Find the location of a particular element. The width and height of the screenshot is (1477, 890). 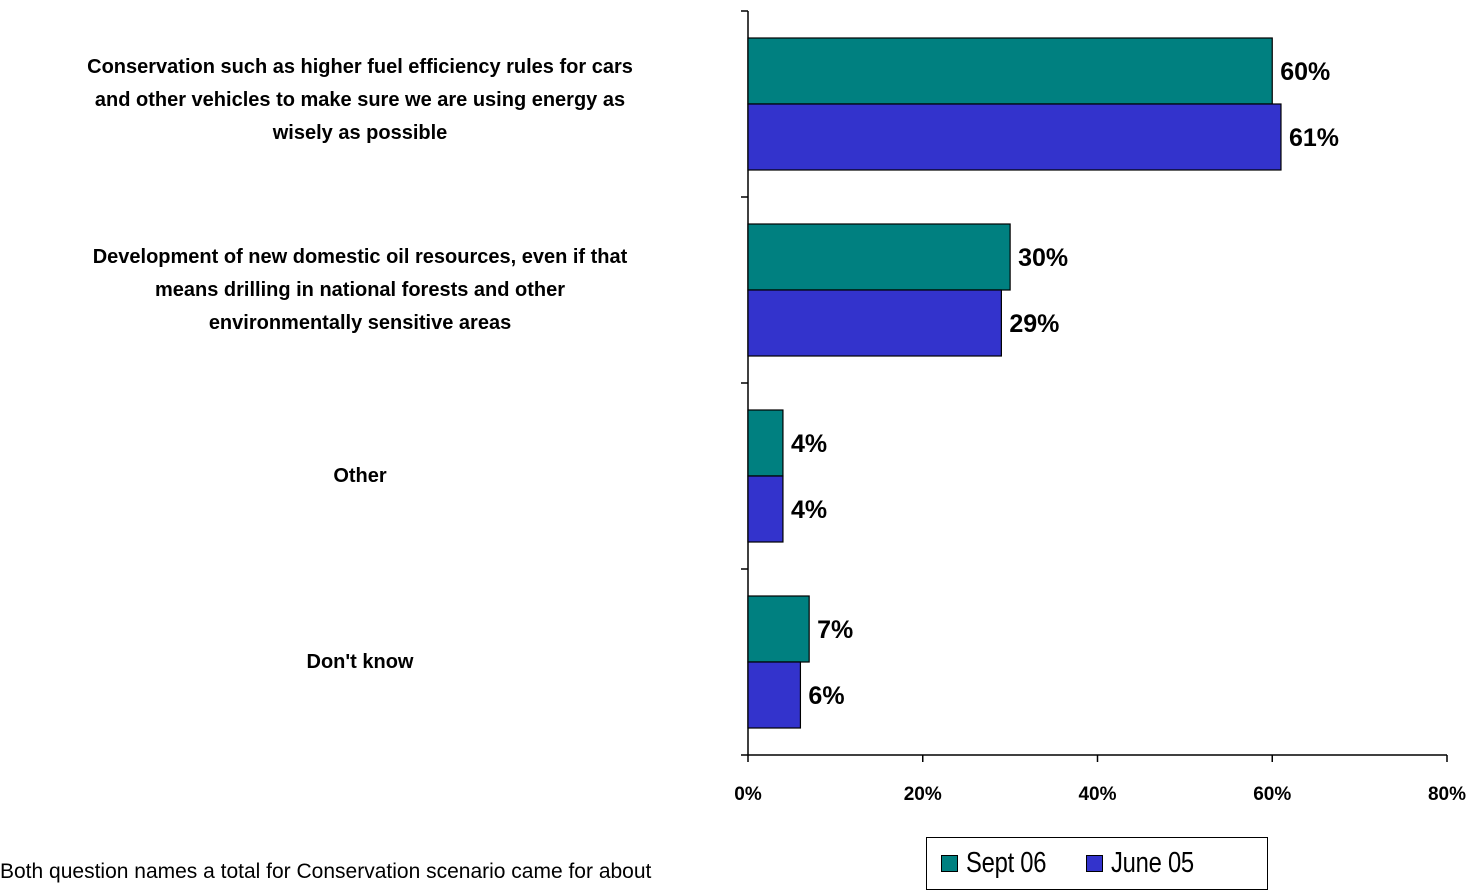

data-label: 61% is located at coordinates (1314, 138).